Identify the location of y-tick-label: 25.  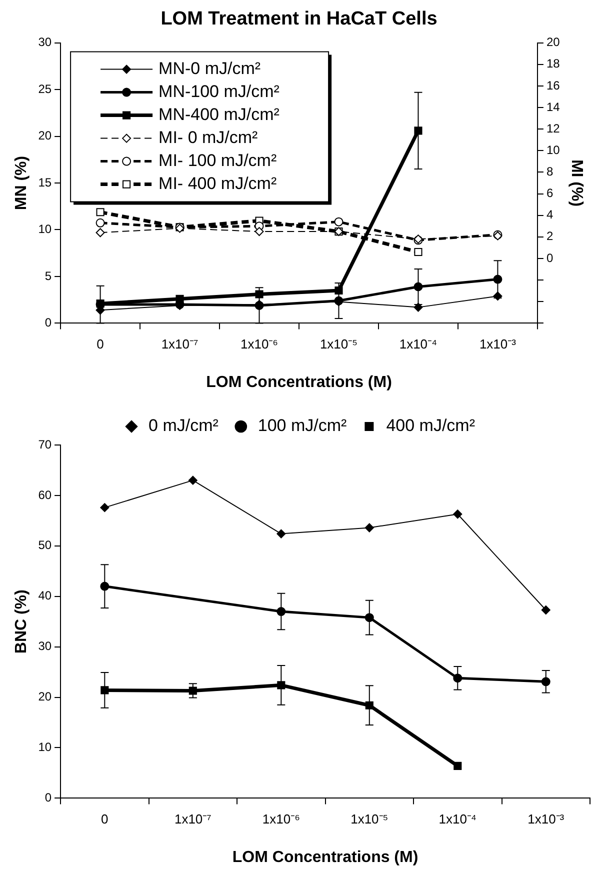
(45, 89).